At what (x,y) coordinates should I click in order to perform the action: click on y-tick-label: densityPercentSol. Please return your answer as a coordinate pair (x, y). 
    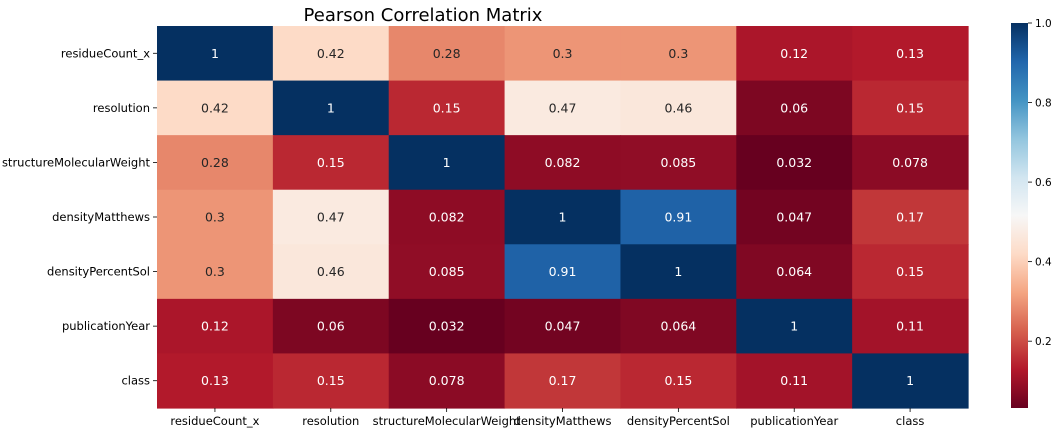
    Looking at the image, I should click on (98, 272).